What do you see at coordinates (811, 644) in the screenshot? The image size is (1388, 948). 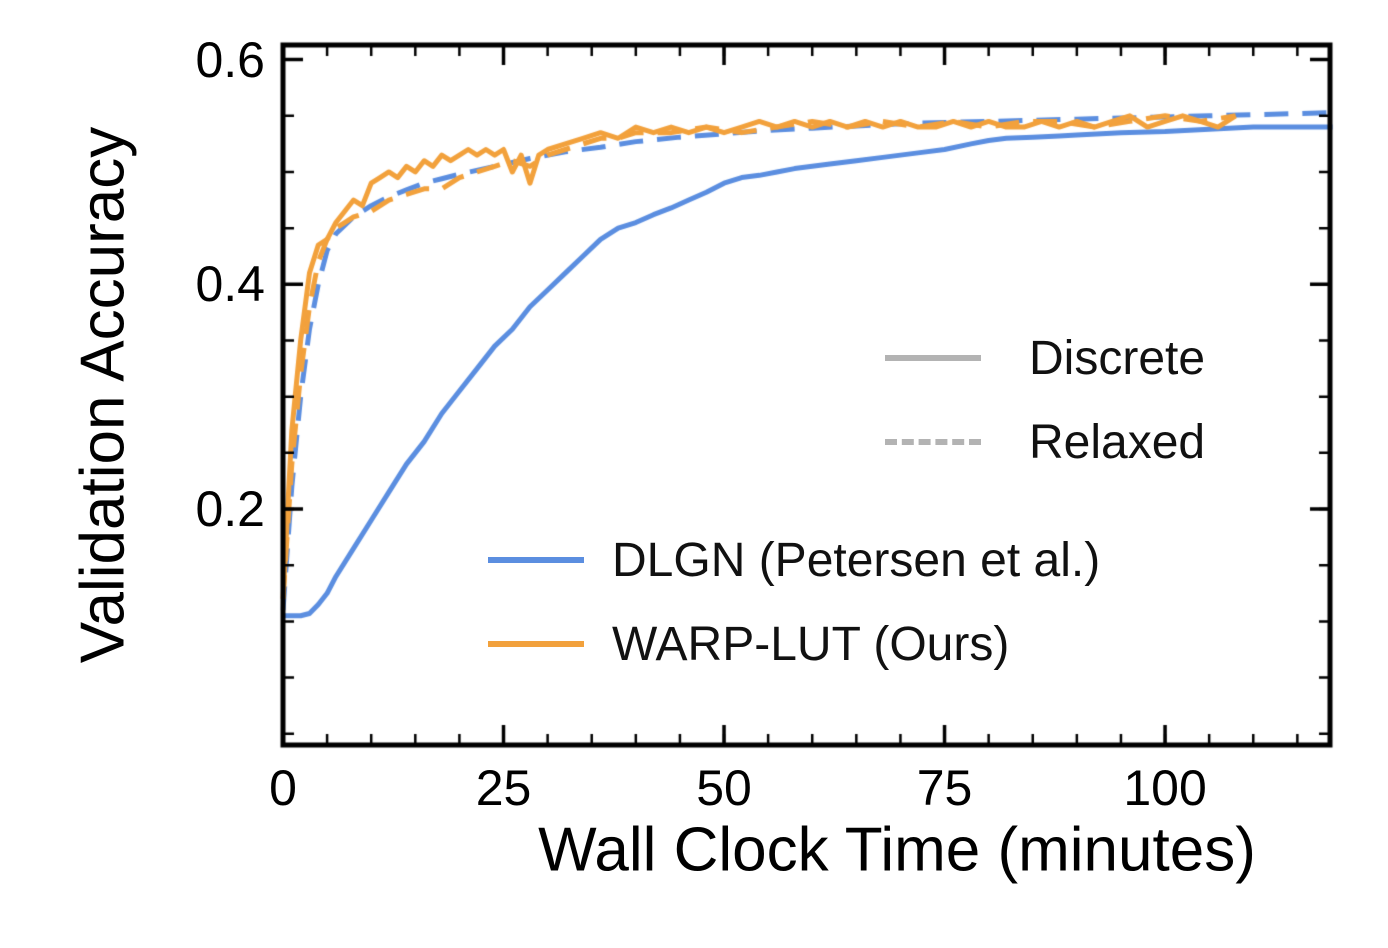 I see `legend-label-warp-lut: WARP-LUT (Ours)` at bounding box center [811, 644].